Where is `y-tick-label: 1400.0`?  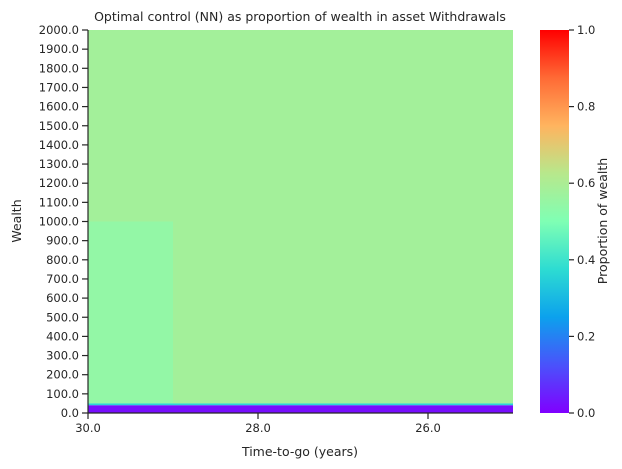
y-tick-label: 1400.0 is located at coordinates (59, 145).